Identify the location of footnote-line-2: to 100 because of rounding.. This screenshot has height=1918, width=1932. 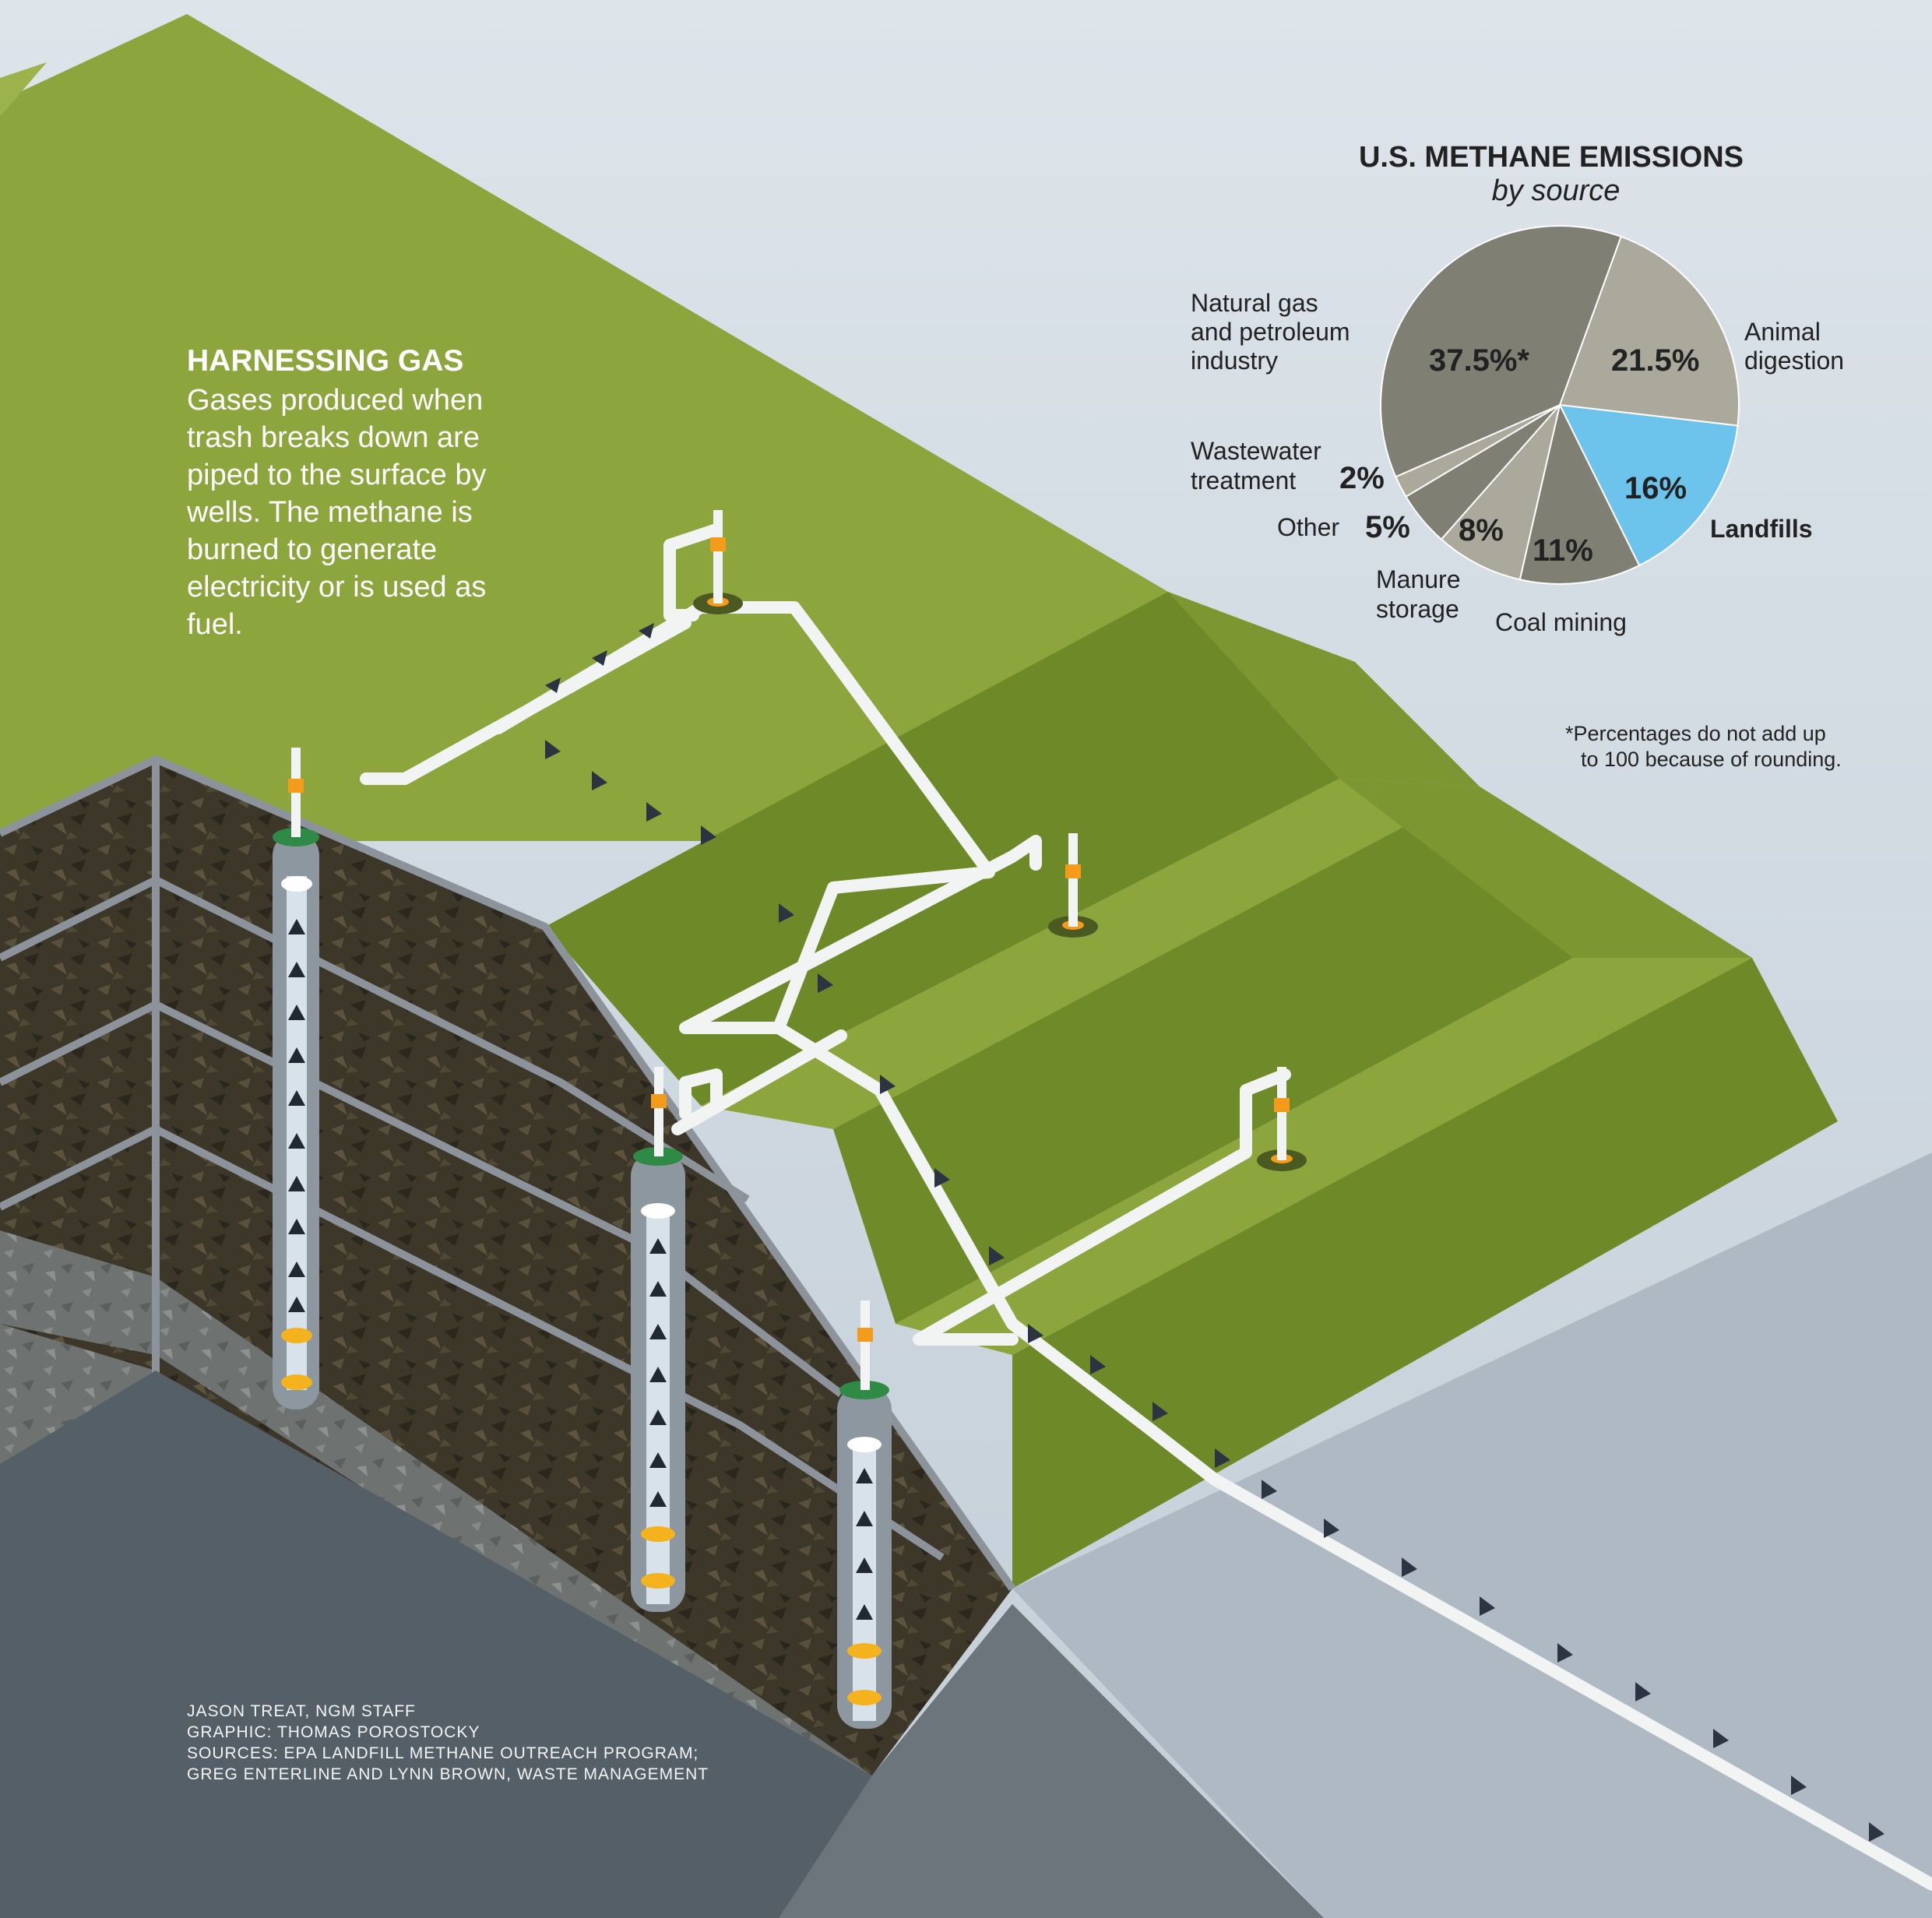
(1711, 759).